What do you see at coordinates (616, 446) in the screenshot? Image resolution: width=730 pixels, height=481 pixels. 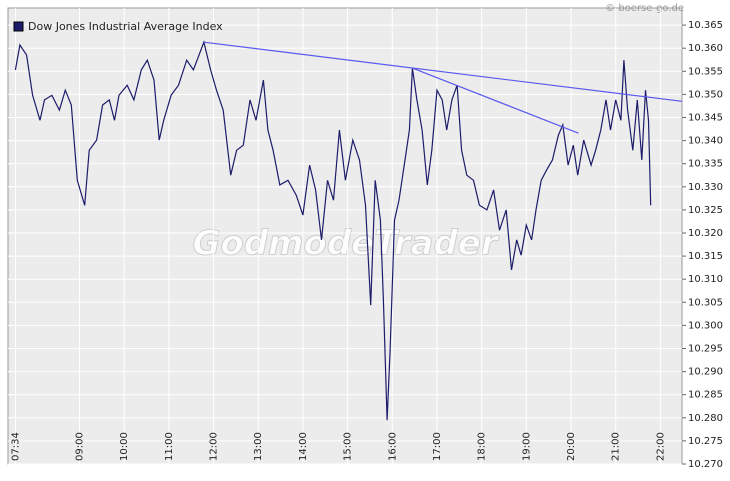 I see `x-tick-label: 21:00` at bounding box center [616, 446].